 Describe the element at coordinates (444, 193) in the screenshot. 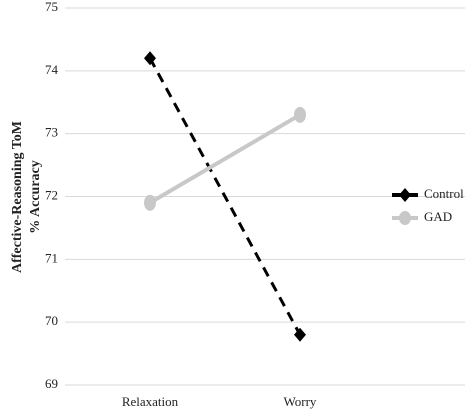

I see `legend-label: Control` at that location.